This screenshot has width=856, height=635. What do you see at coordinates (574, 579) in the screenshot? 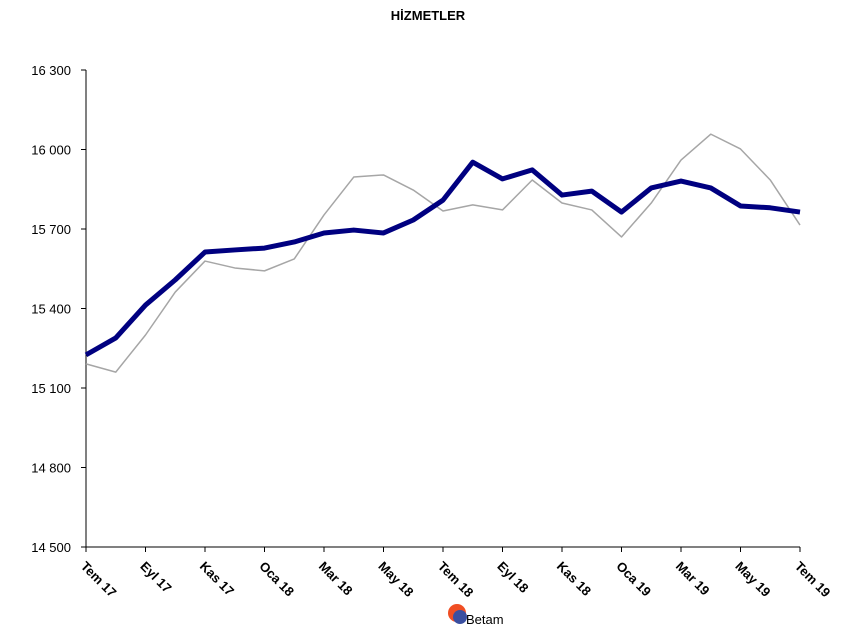
I see `x-tick-label: Kas 18` at bounding box center [574, 579].